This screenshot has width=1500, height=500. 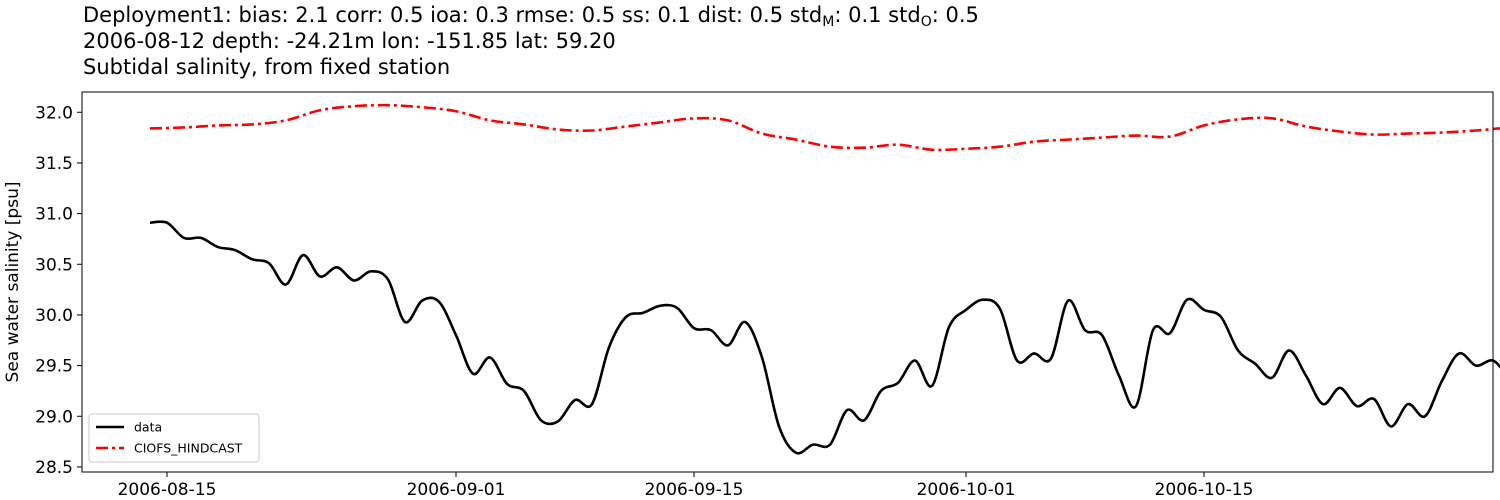 What do you see at coordinates (54, 164) in the screenshot?
I see `y-tick-label: 31.5` at bounding box center [54, 164].